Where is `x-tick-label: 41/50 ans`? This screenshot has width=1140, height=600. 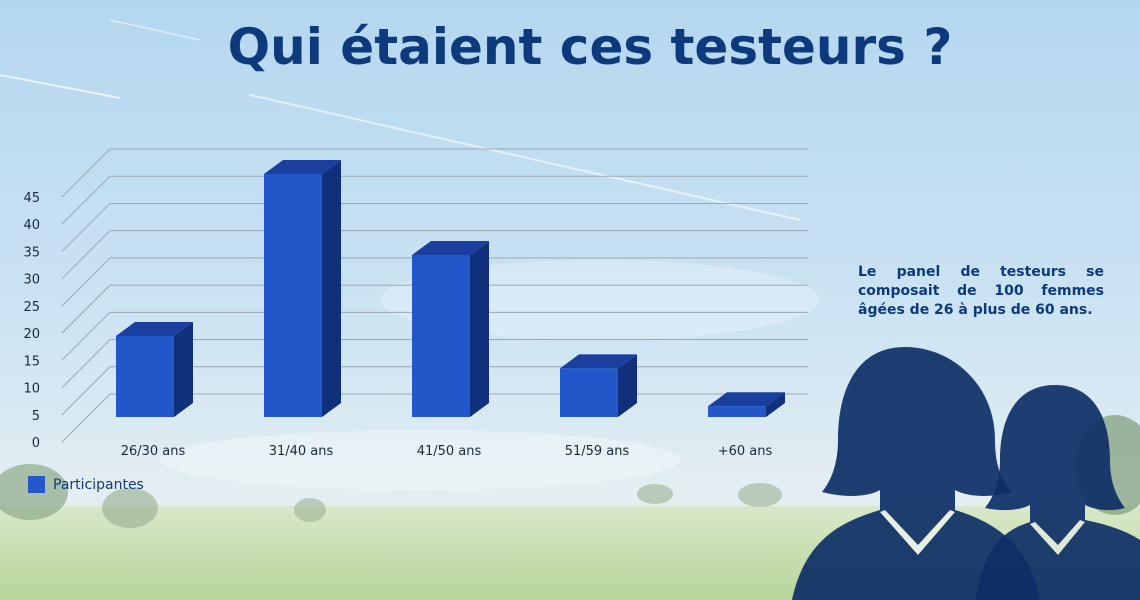 x-tick-label: 41/50 ans is located at coordinates (449, 451).